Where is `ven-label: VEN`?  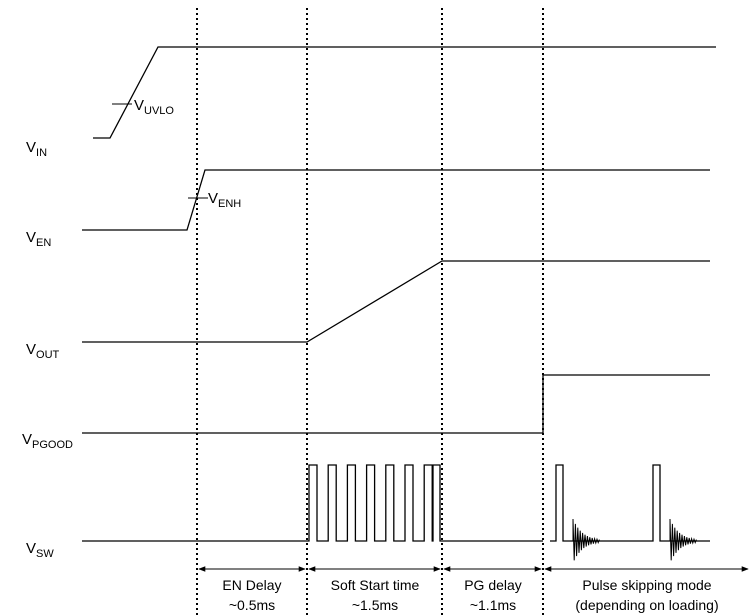
ven-label: VEN is located at coordinates (38, 239).